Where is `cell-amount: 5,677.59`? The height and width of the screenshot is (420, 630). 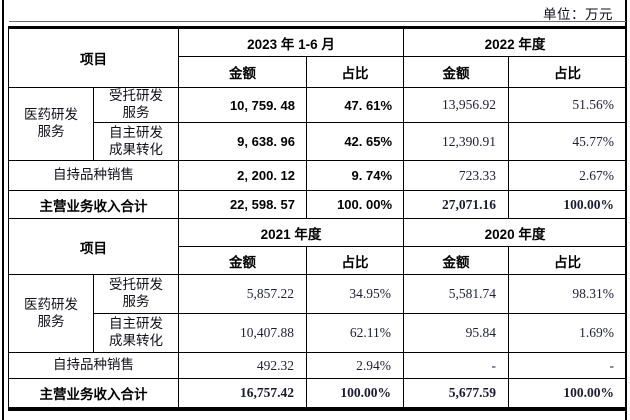 cell-amount: 5,677.59 is located at coordinates (456, 392).